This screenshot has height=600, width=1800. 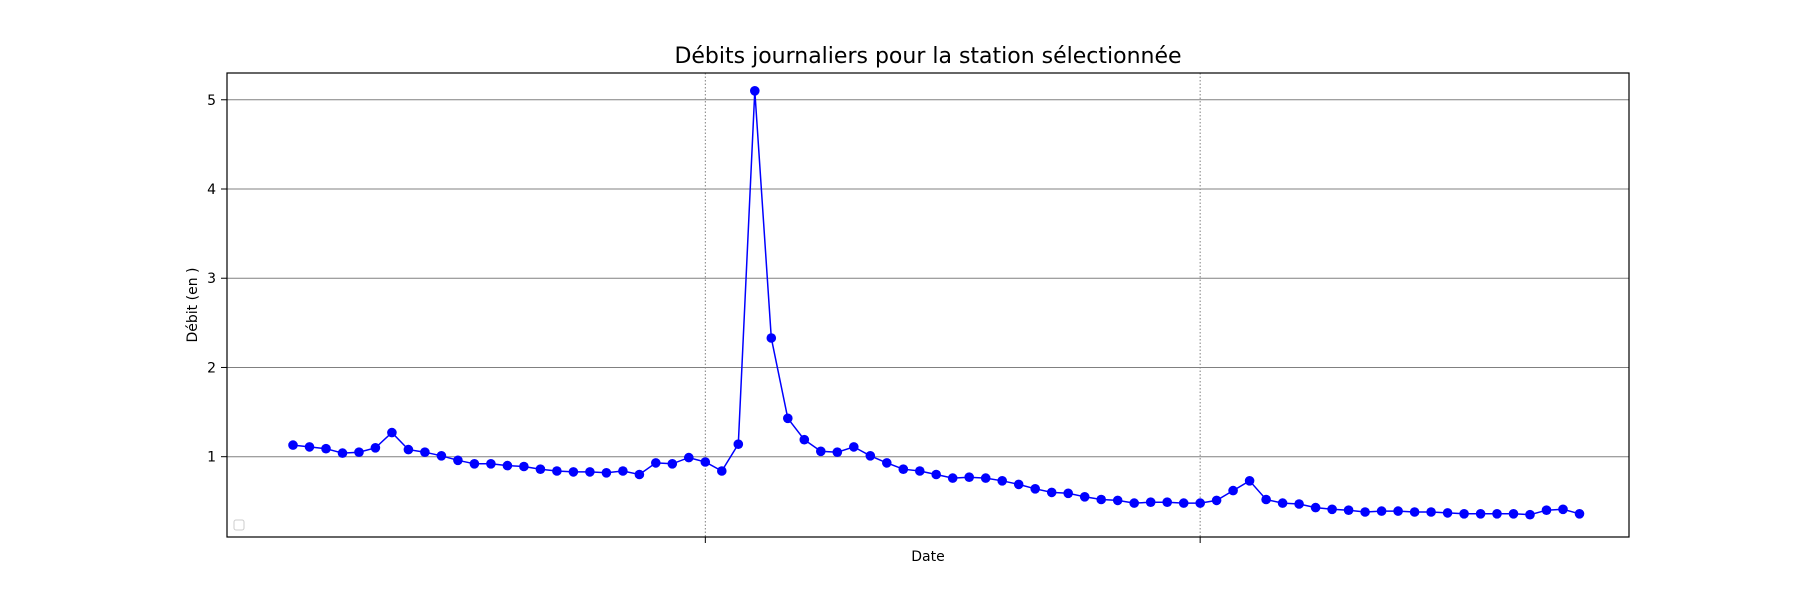 I want to click on y-tick-label: 2, so click(x=211, y=368).